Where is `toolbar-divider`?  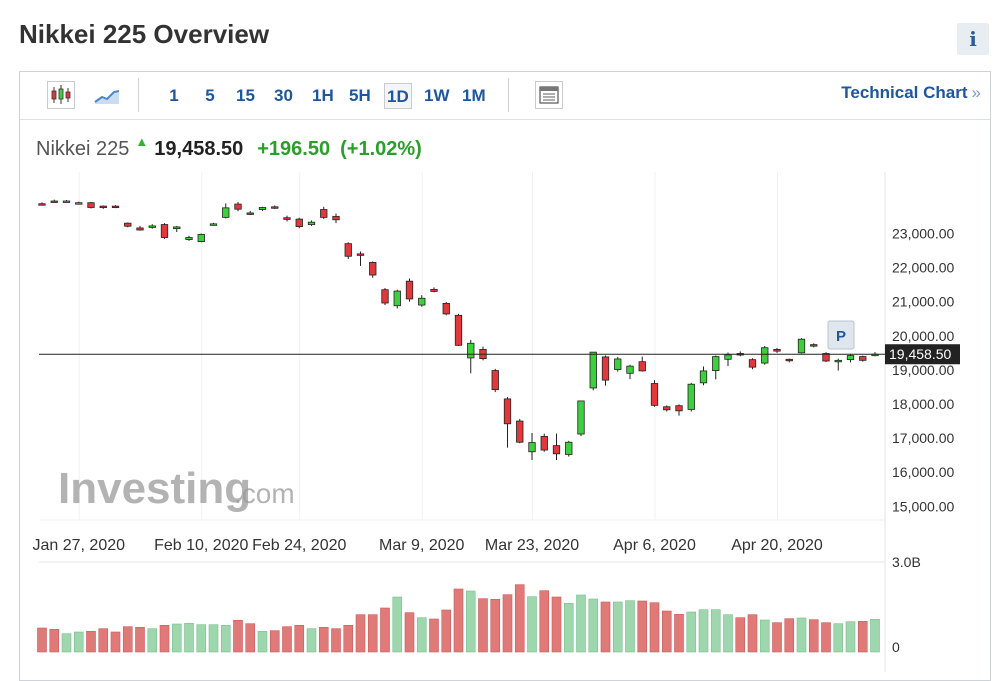
toolbar-divider is located at coordinates (138, 95).